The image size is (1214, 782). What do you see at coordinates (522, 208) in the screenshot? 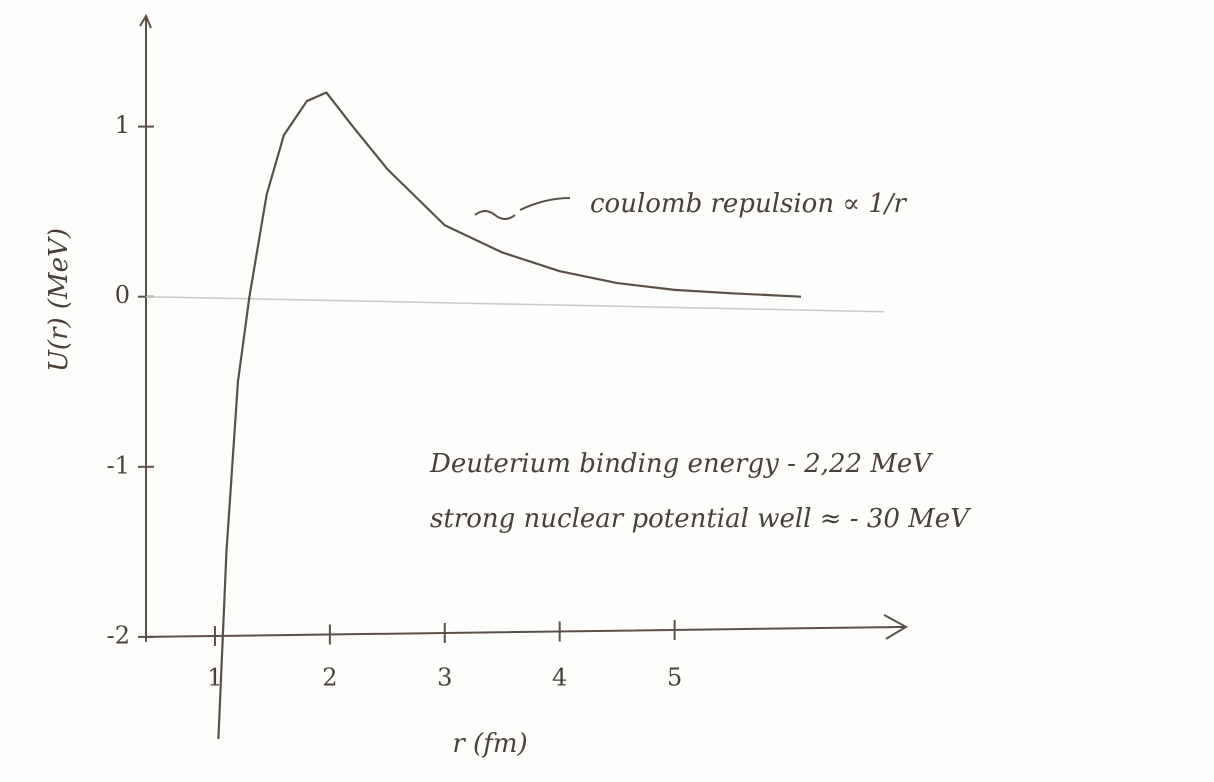
I see `annotation-pointer` at bounding box center [522, 208].